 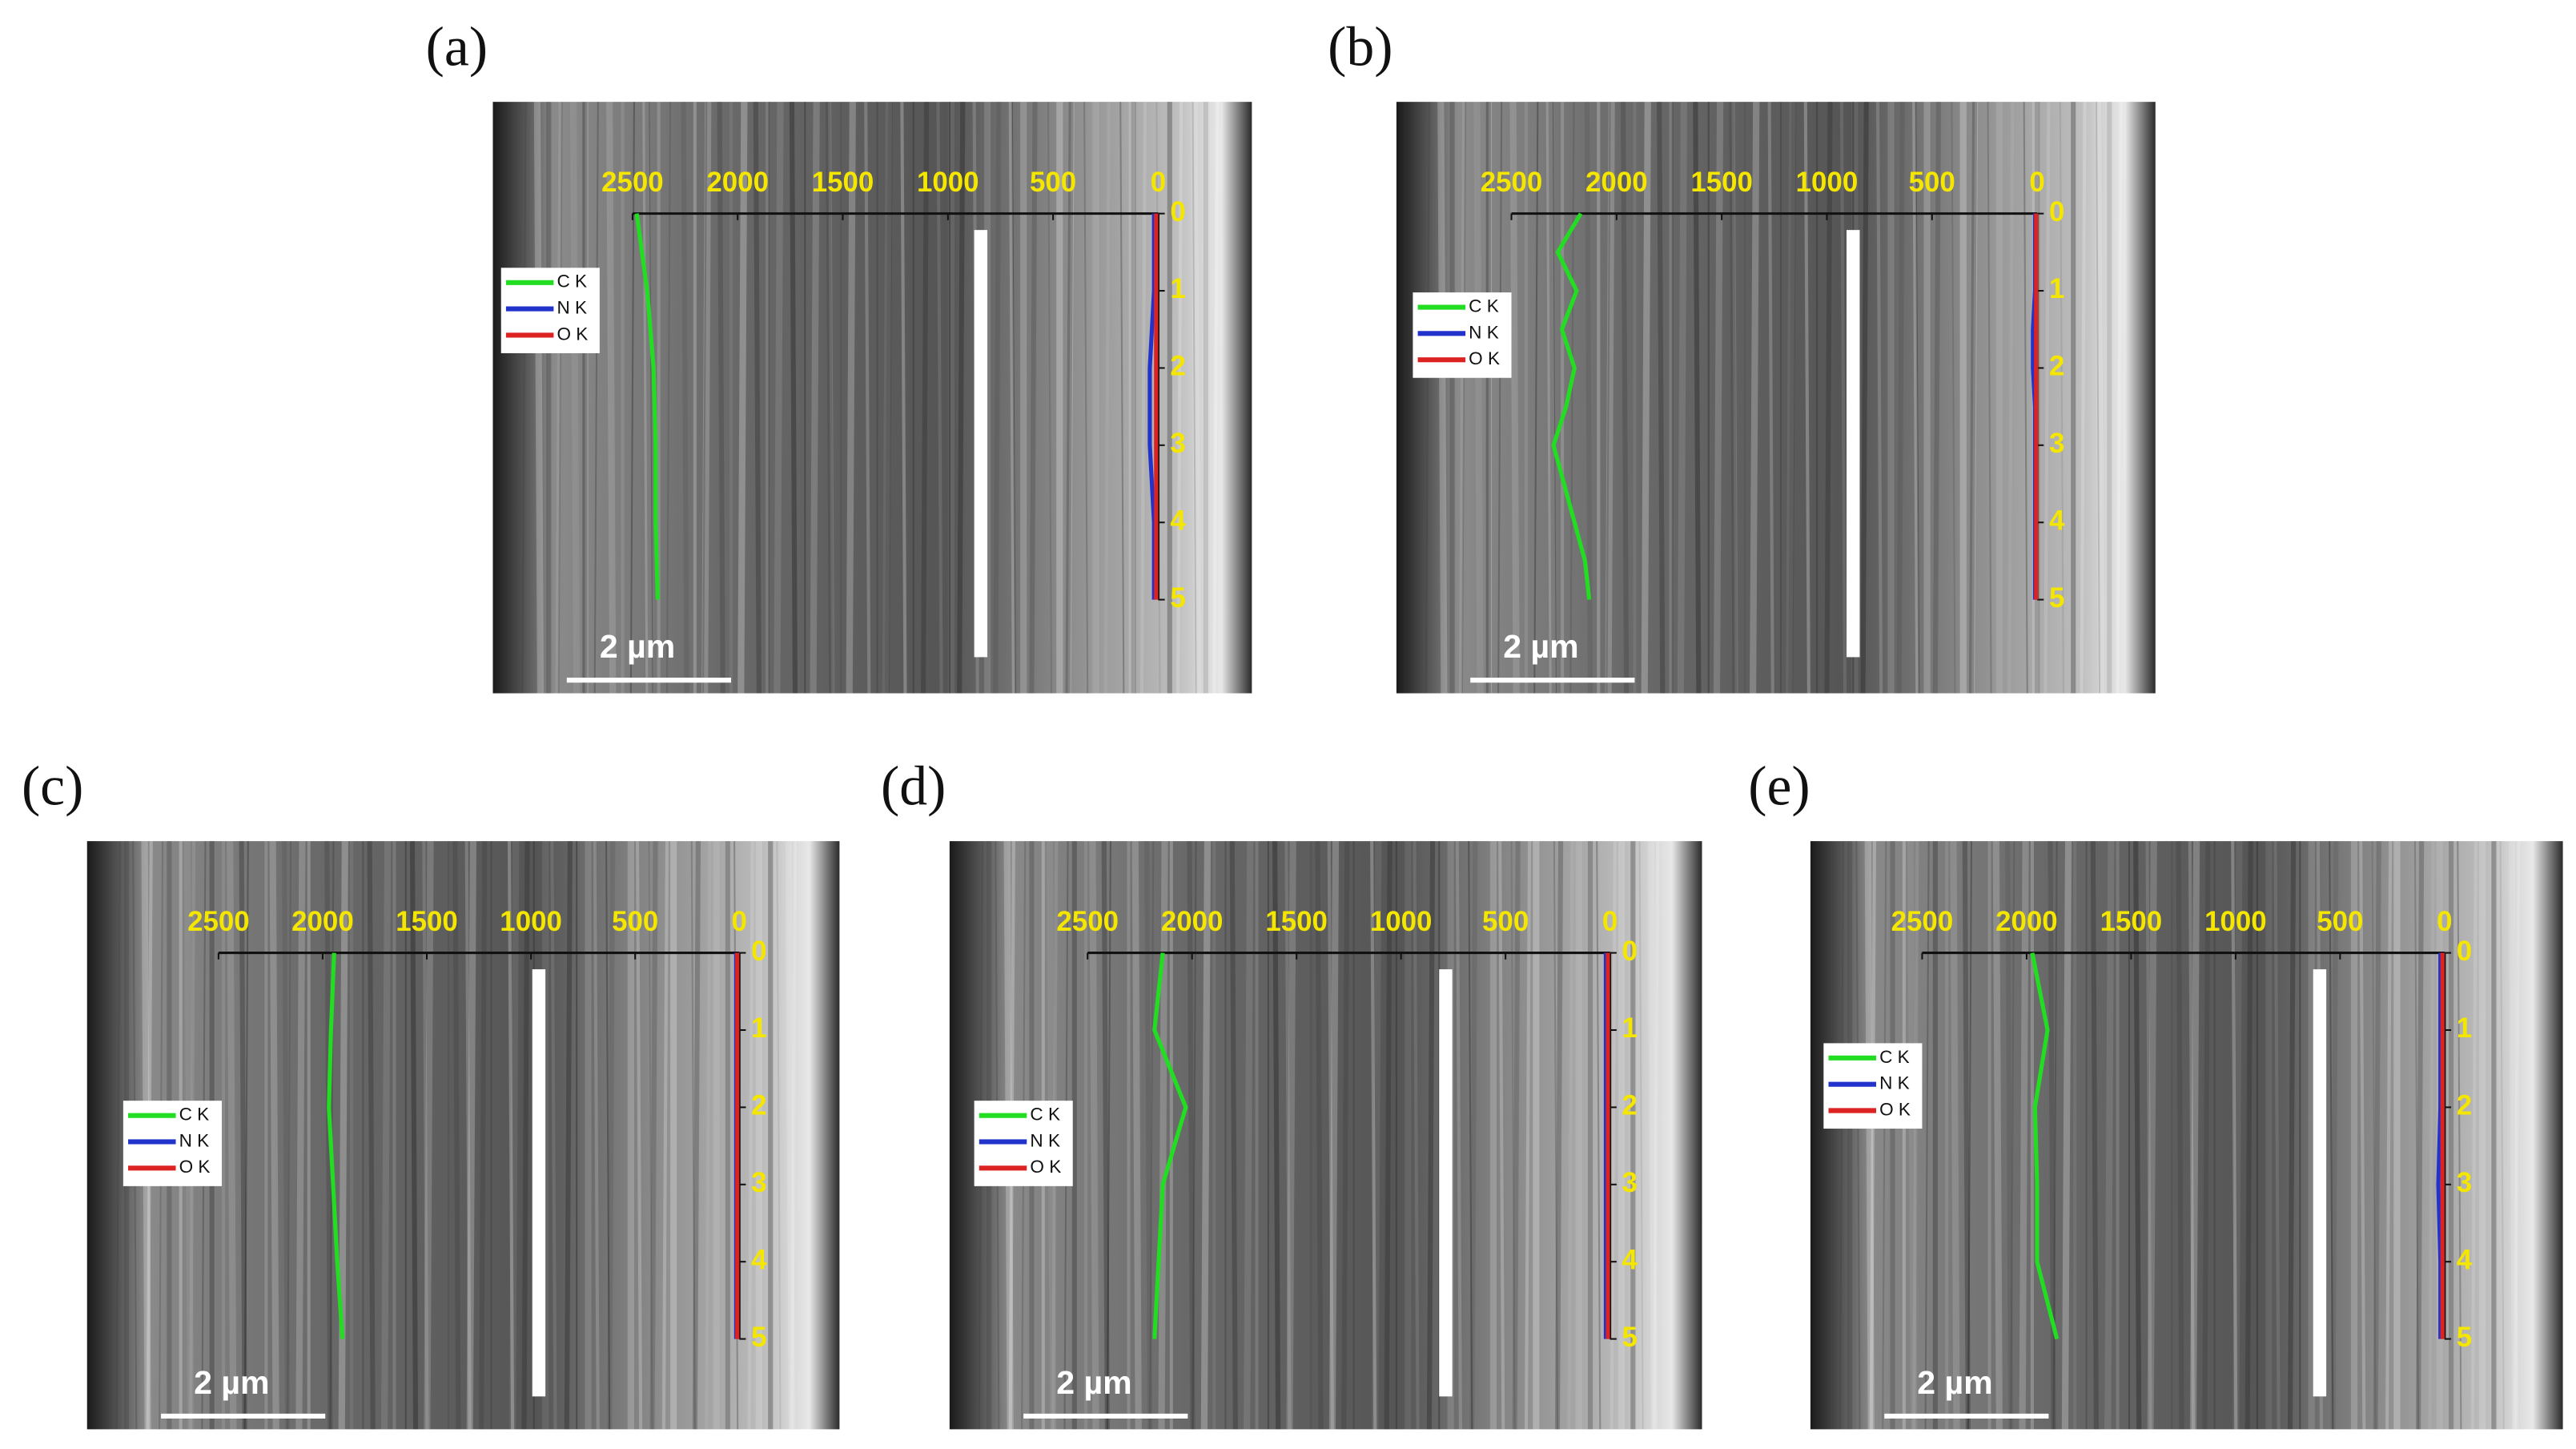 I want to click on x-tick-label: 1500, so click(x=1296, y=921).